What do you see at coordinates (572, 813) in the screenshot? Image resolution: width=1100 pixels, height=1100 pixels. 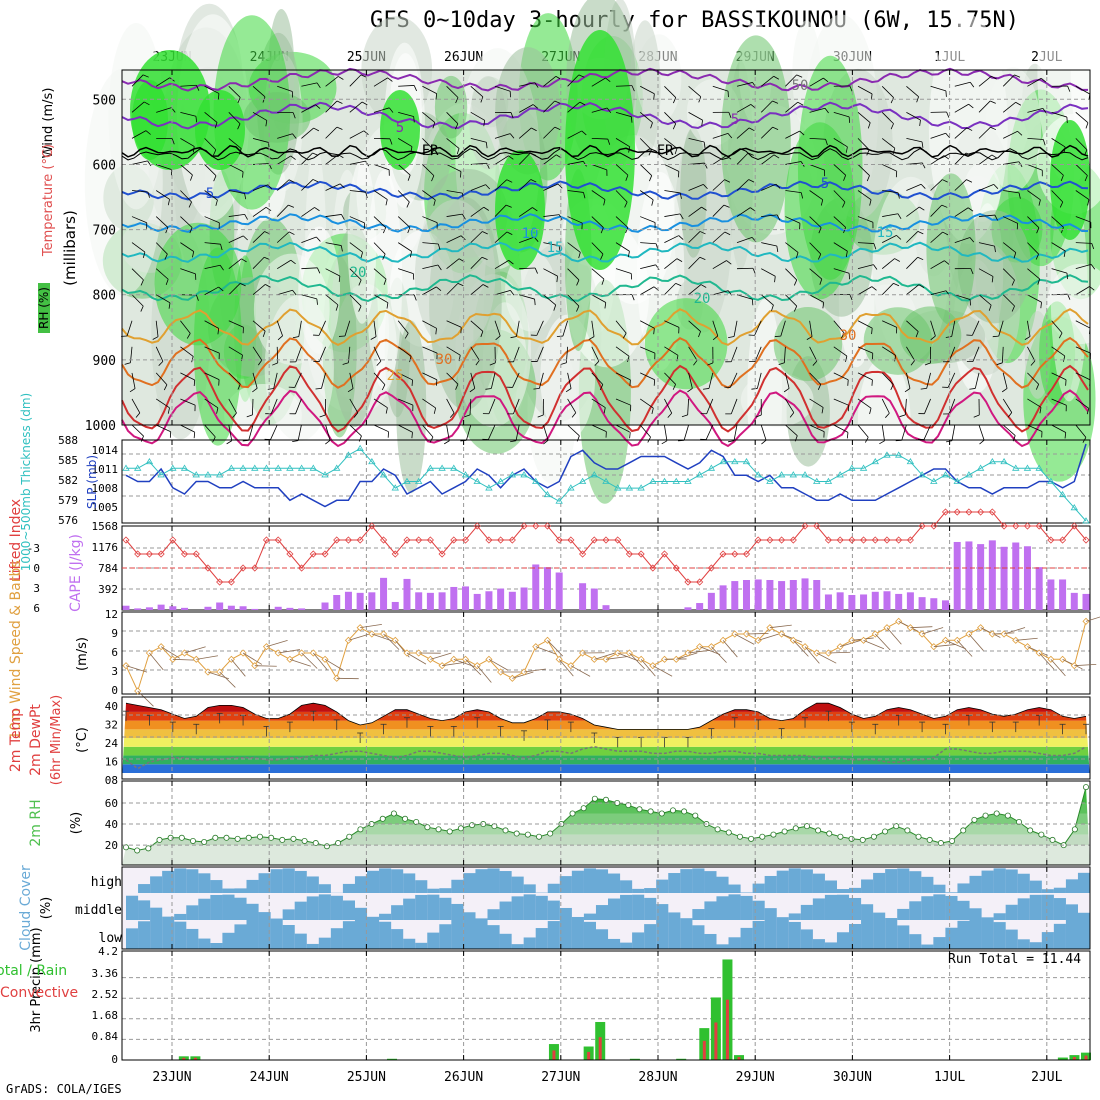 I see `rh-point` at bounding box center [572, 813].